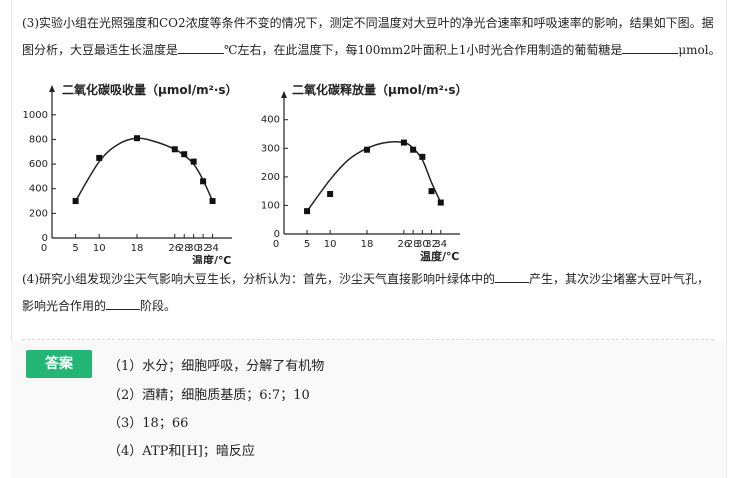 The image size is (739, 478). Describe the element at coordinates (512, 276) in the screenshot. I see `chloroplast-product-blank` at that location.